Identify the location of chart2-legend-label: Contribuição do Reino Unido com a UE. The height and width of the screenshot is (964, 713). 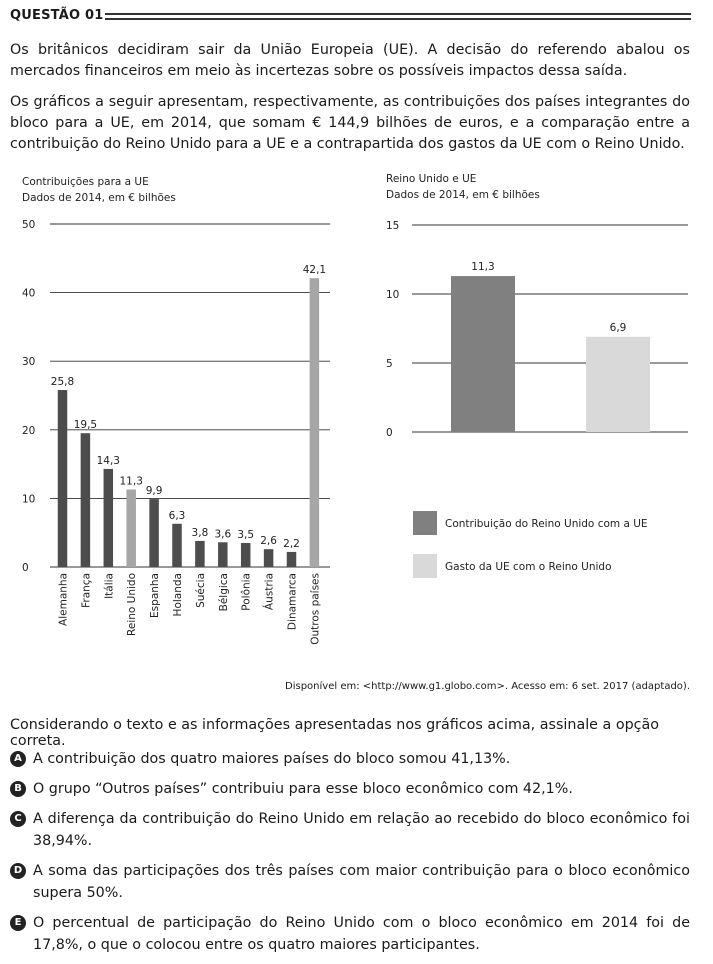
(546, 524).